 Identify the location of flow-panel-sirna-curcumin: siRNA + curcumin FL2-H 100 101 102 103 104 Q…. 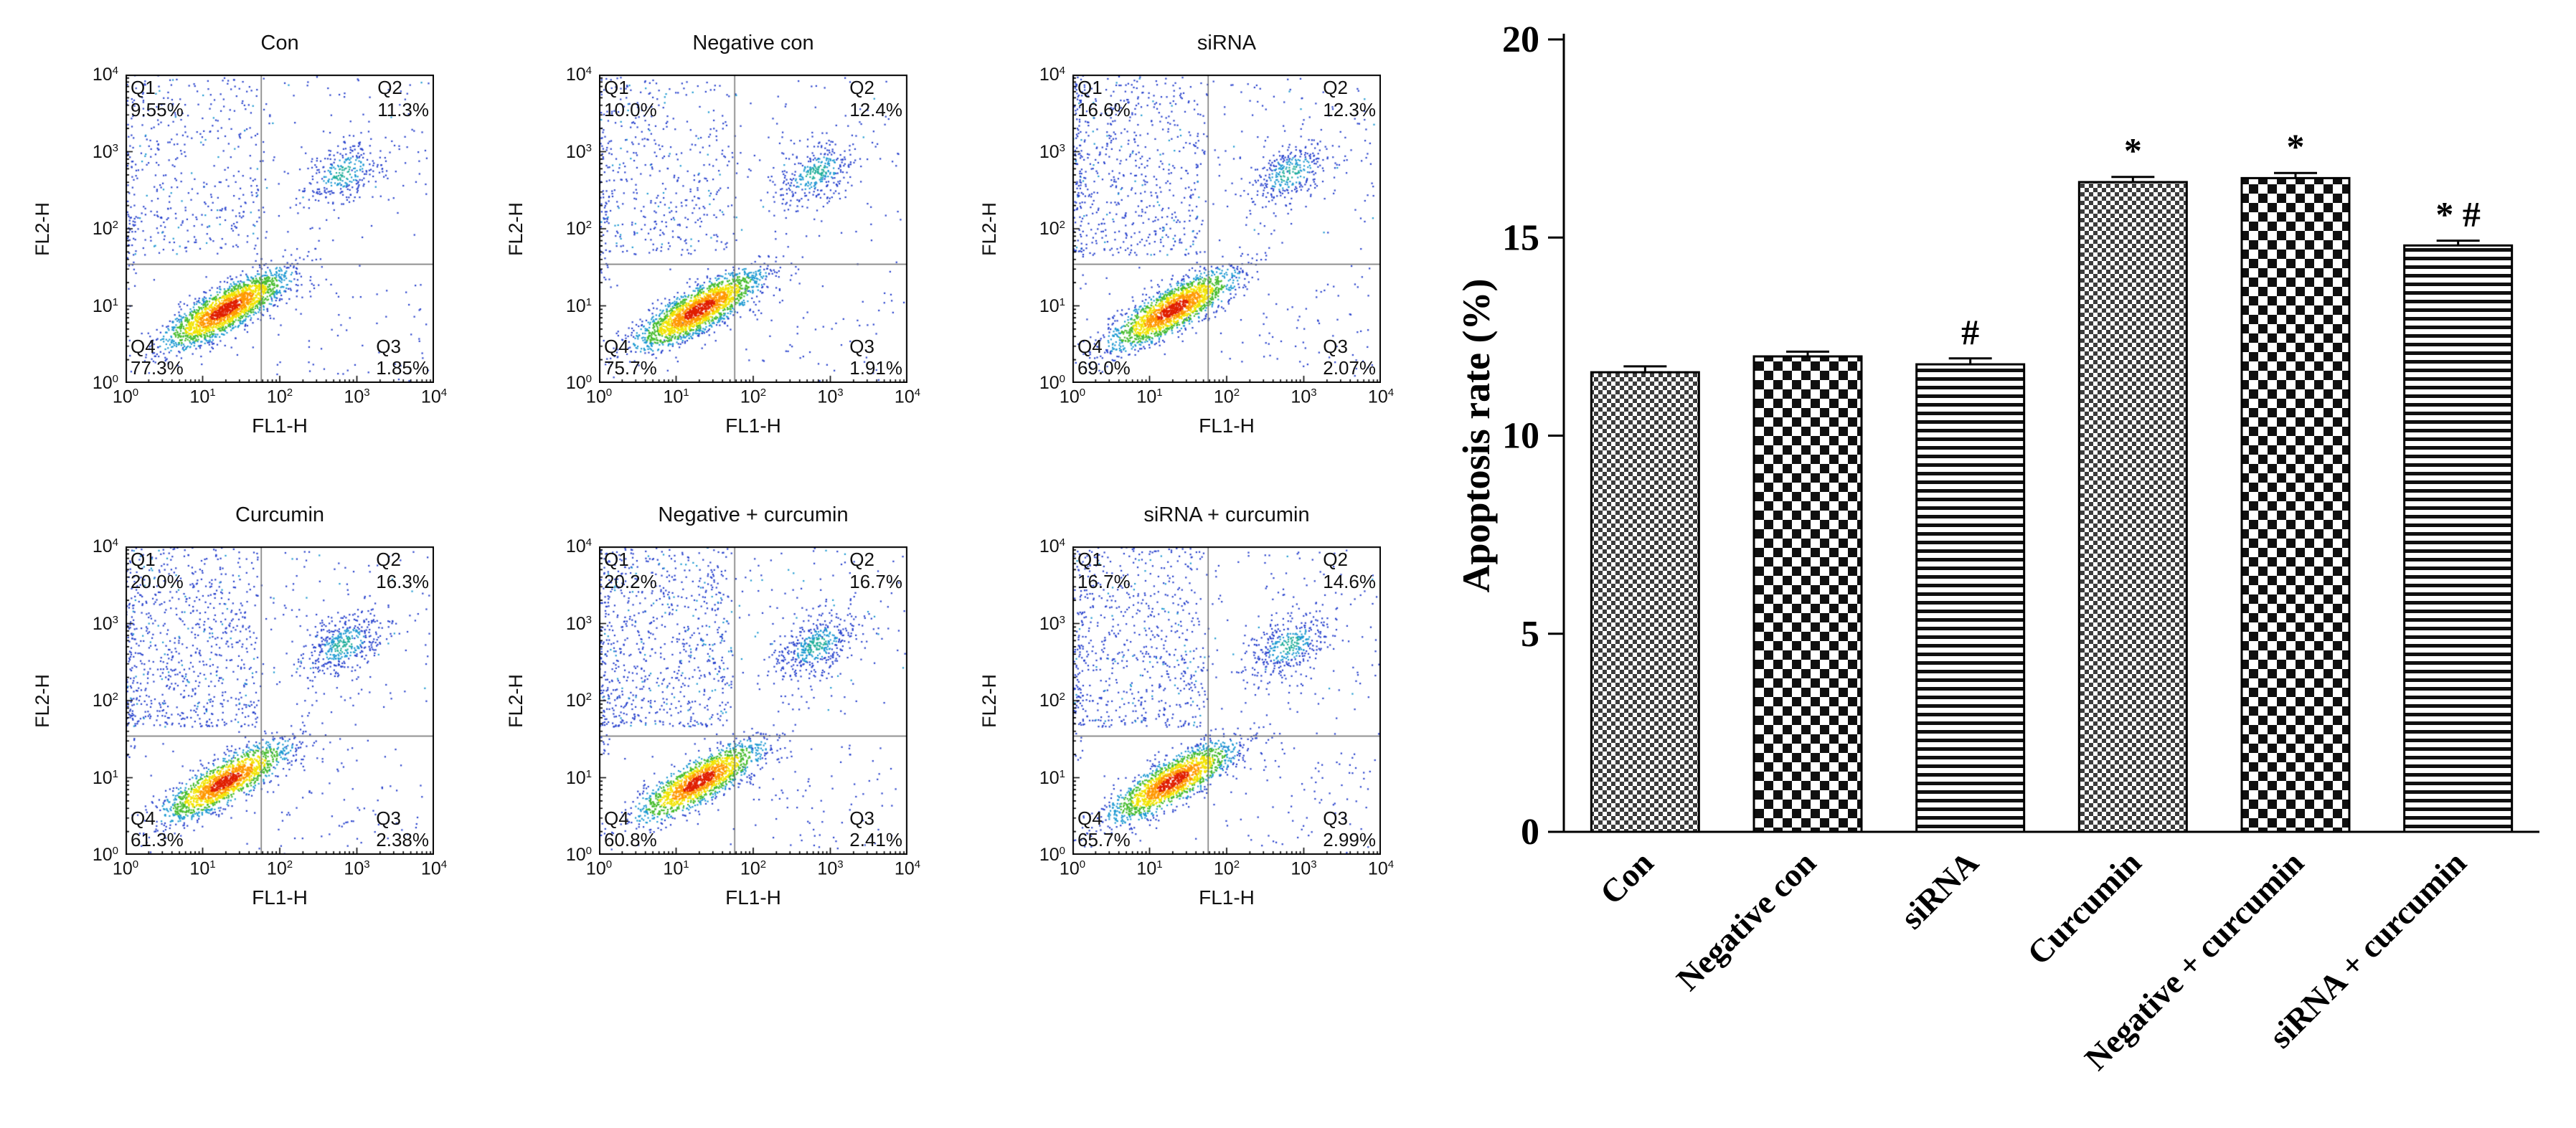
(1201, 716).